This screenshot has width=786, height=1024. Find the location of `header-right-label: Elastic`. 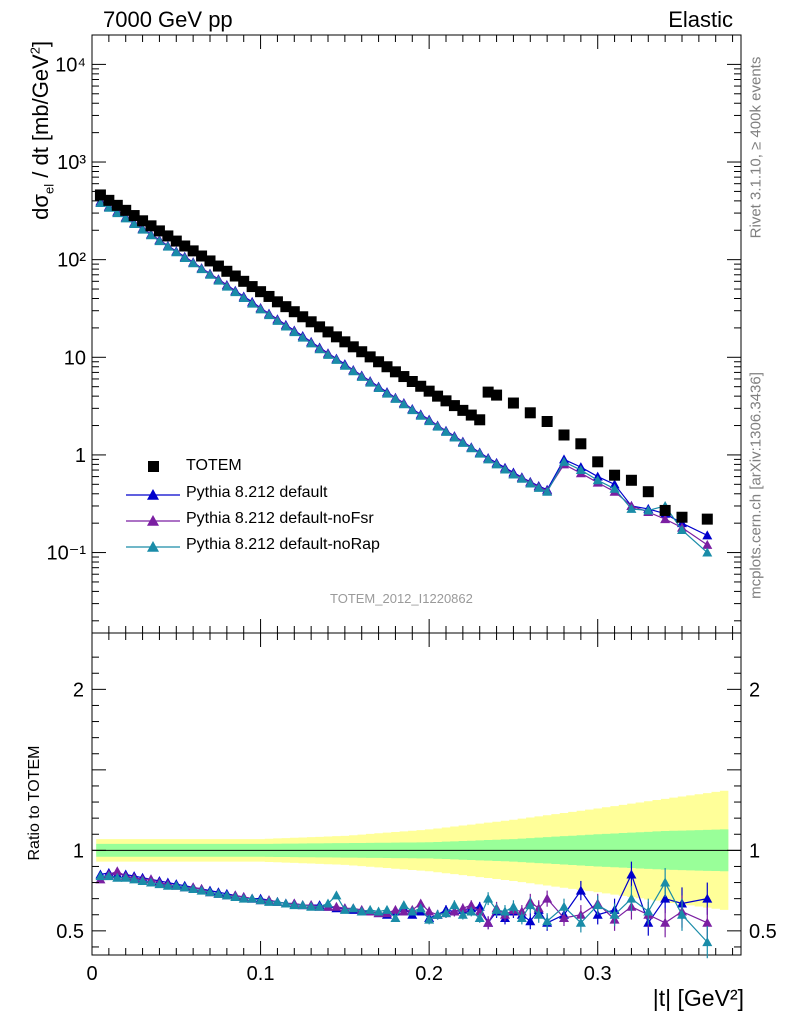

header-right-label: Elastic is located at coordinates (700, 19).